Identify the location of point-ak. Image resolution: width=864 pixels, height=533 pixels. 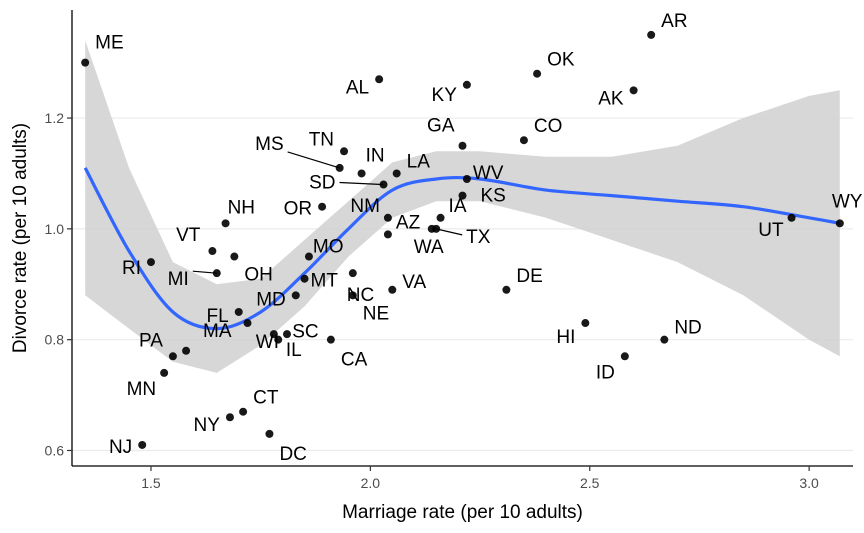
(633, 90).